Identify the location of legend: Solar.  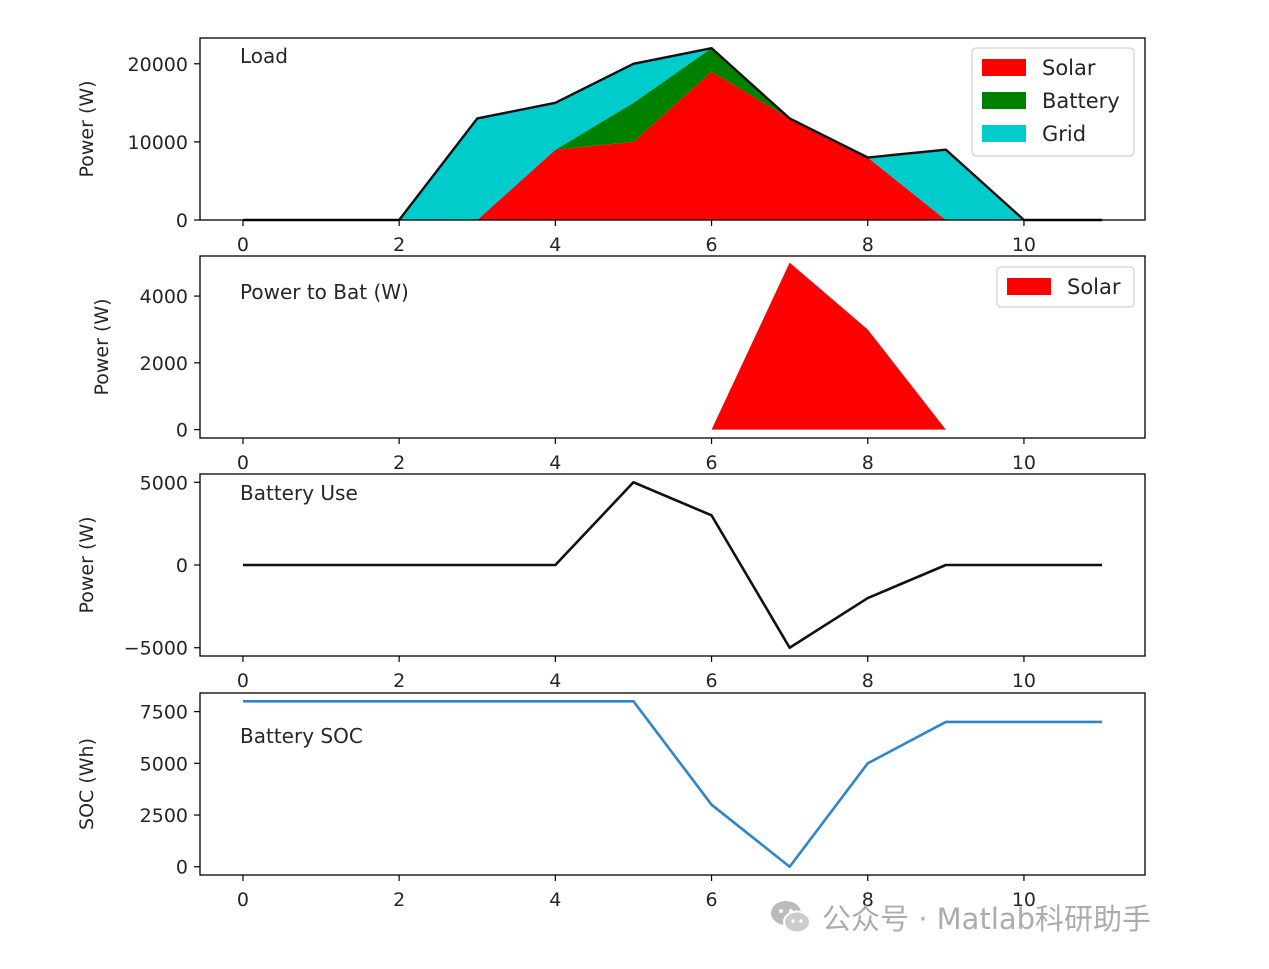
(1065, 287).